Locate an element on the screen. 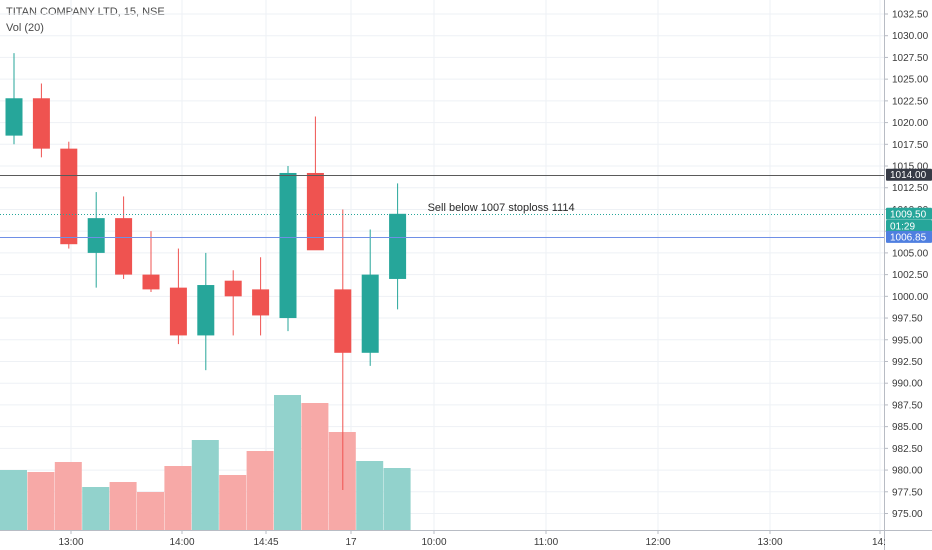 This screenshot has height=550, width=932. price-tag-last-label: 1009.50 is located at coordinates (908, 214).